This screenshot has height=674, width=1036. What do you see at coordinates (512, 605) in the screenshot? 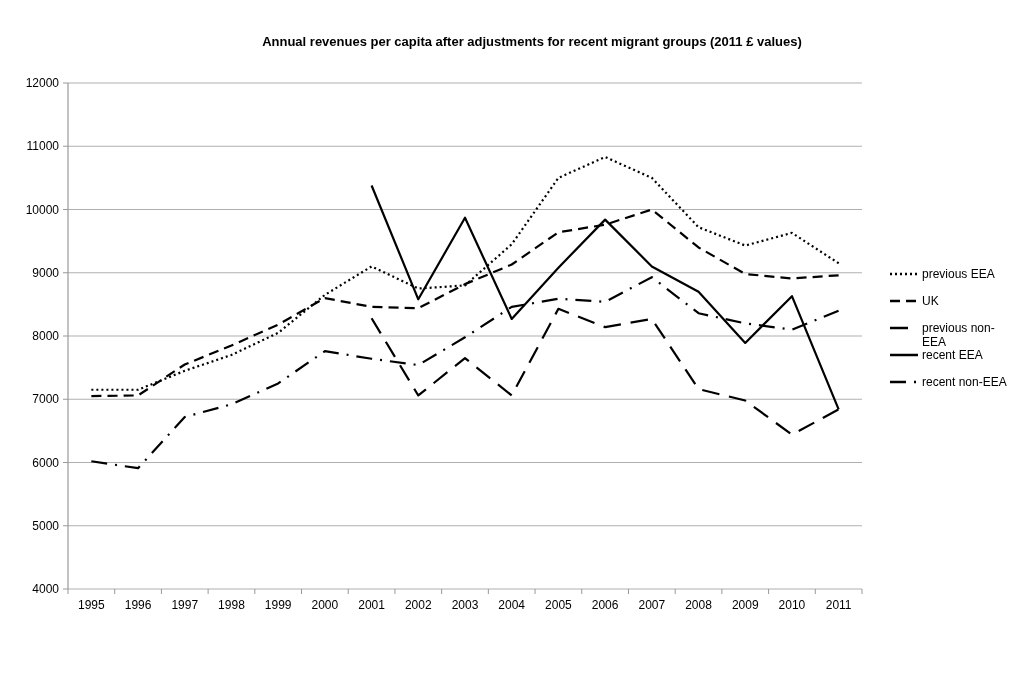
I see `x-tick-label: 2004` at bounding box center [512, 605].